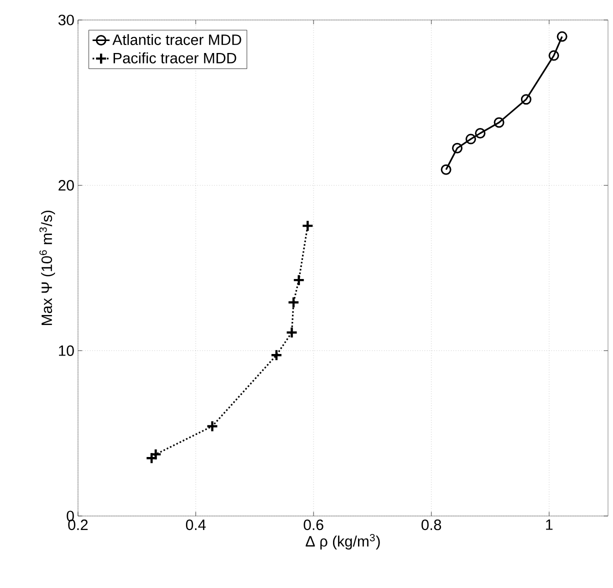 The image size is (613, 588). Describe the element at coordinates (343, 542) in the screenshot. I see `x-axis-title: Δ ρ (kg/m$^{3}$)` at that location.